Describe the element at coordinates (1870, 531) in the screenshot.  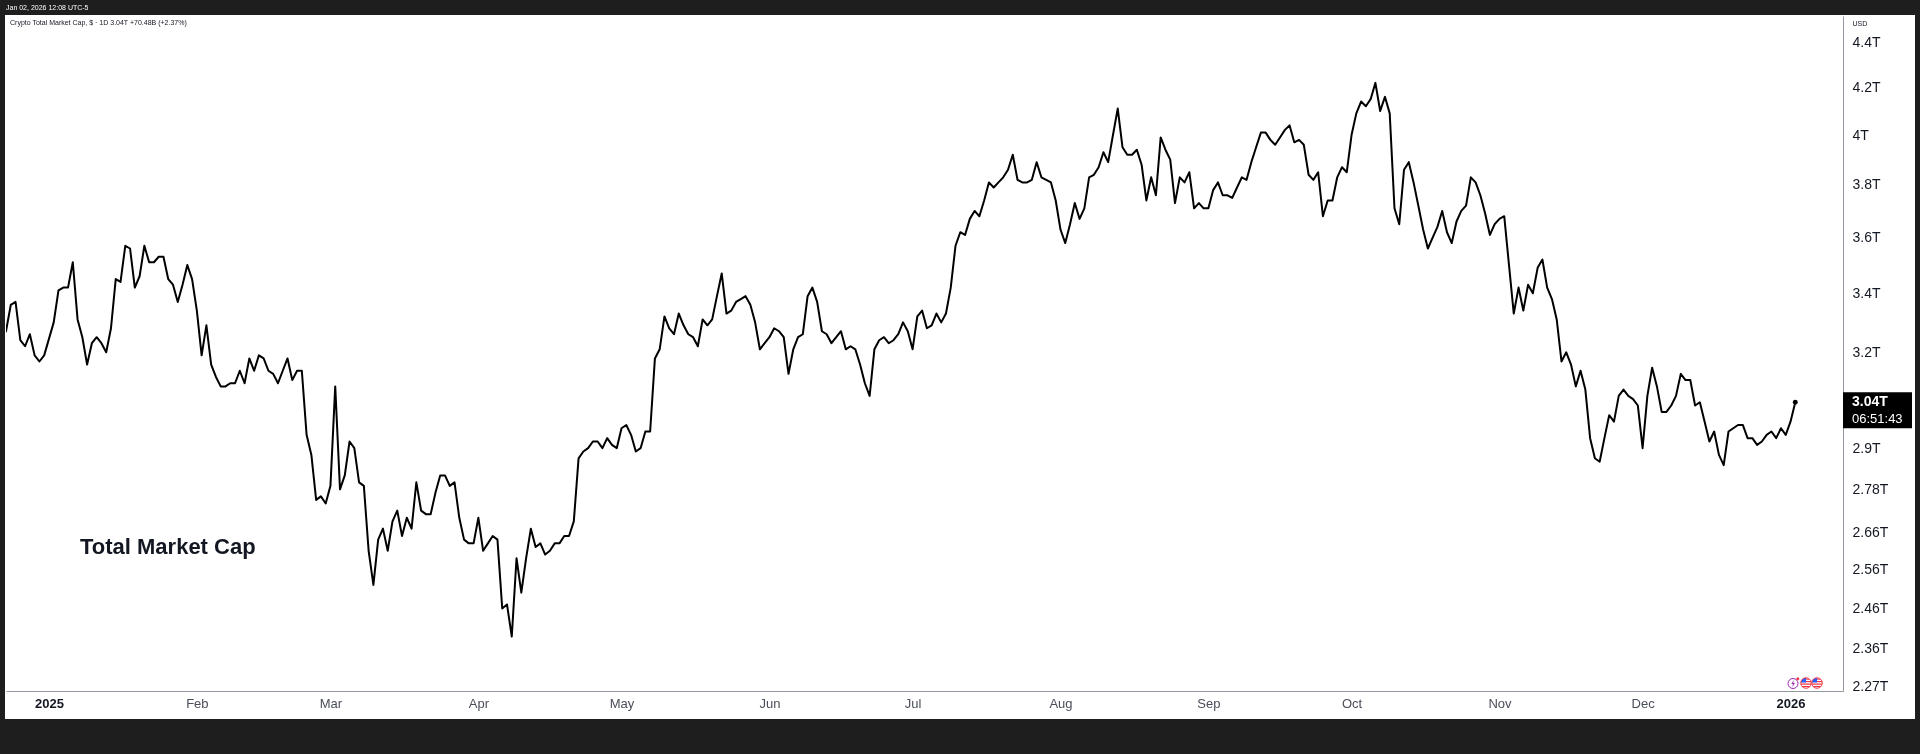
I see `y-tick-label: 2.66T` at that location.